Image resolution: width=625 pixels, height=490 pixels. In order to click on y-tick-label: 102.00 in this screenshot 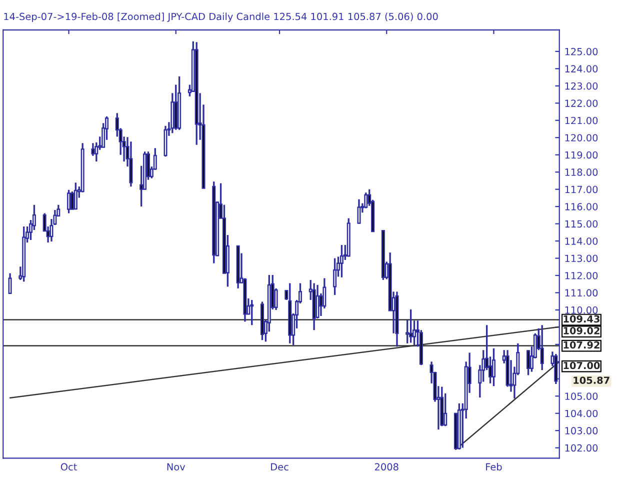, I will do `click(581, 448)`.